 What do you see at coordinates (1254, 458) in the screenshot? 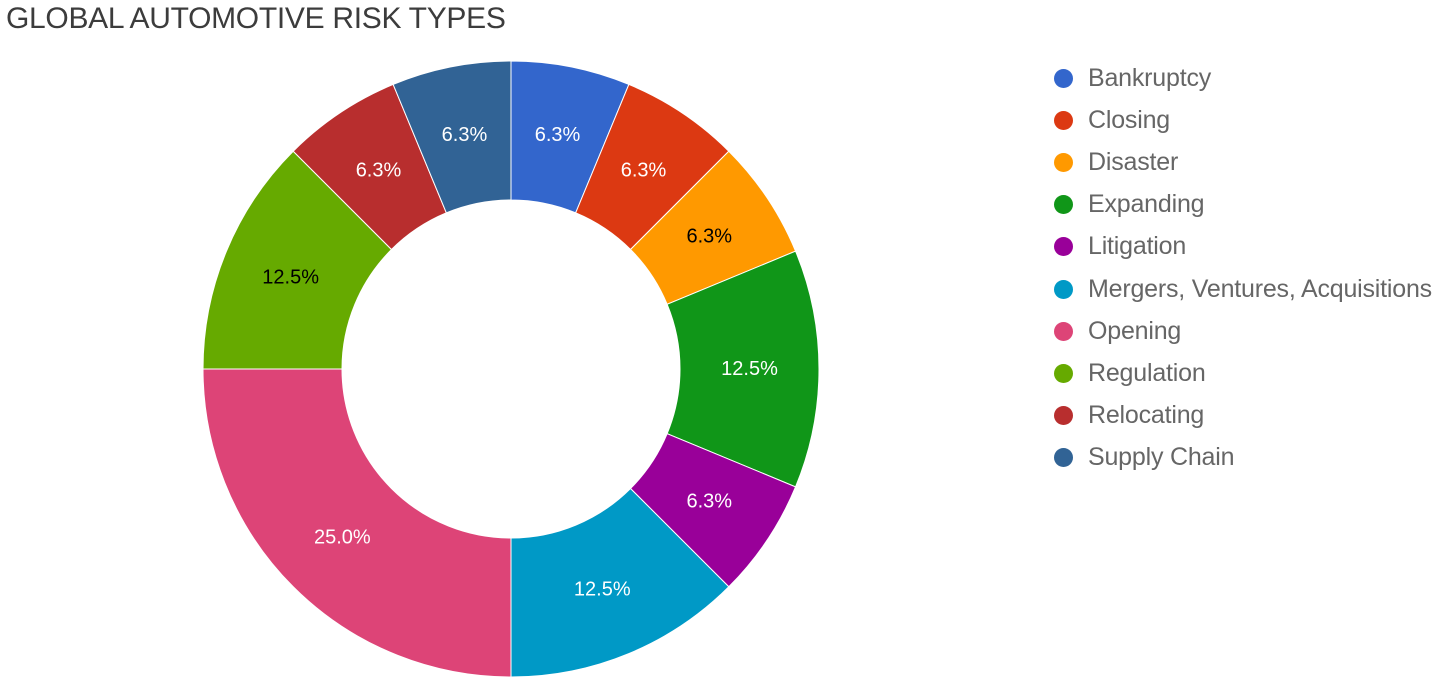
I see `legend-item: Supply Chain` at bounding box center [1254, 458].